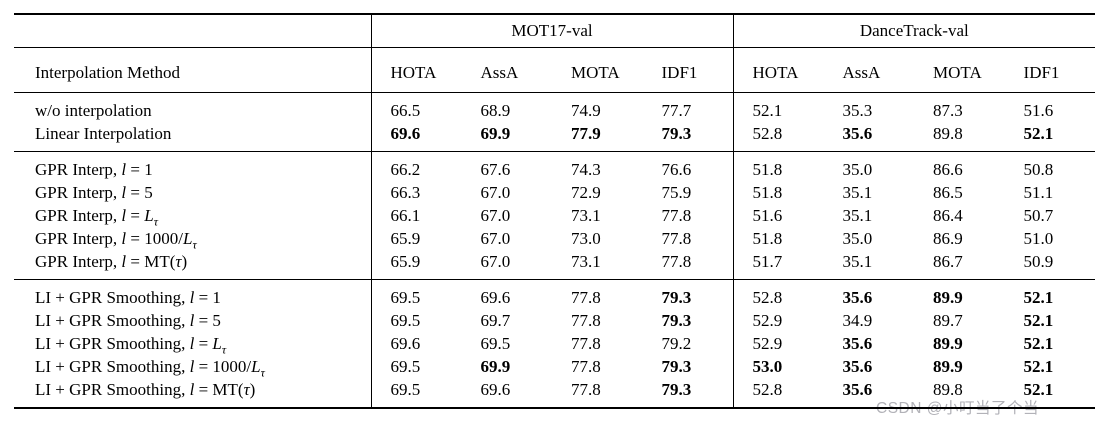 This screenshot has width=1113, height=425. I want to click on metric-value: 77.7, so click(676, 110).